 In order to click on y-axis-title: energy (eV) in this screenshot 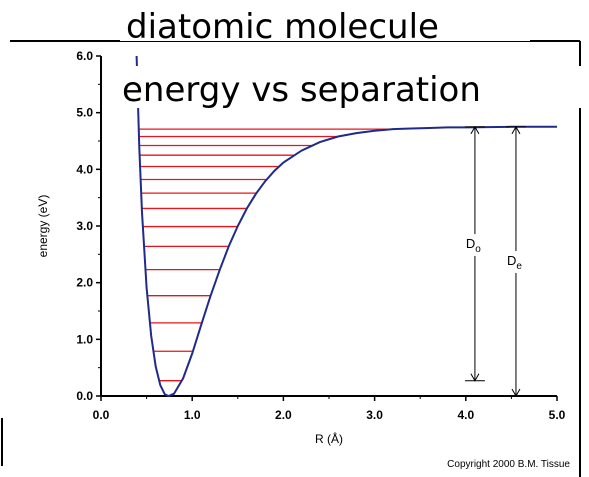, I will do `click(43, 226)`.